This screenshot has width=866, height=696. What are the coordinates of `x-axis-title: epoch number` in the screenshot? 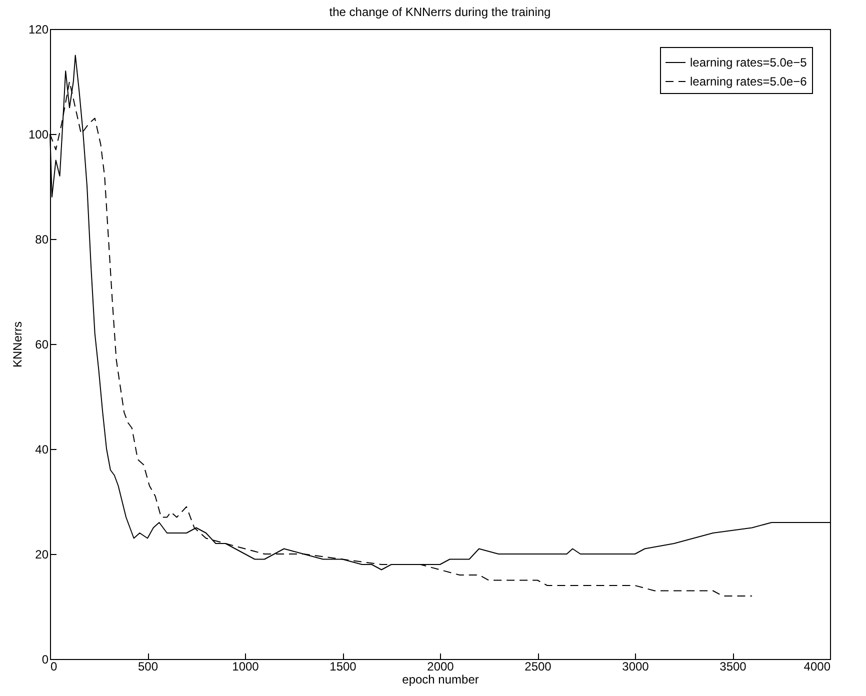 It's located at (440, 679).